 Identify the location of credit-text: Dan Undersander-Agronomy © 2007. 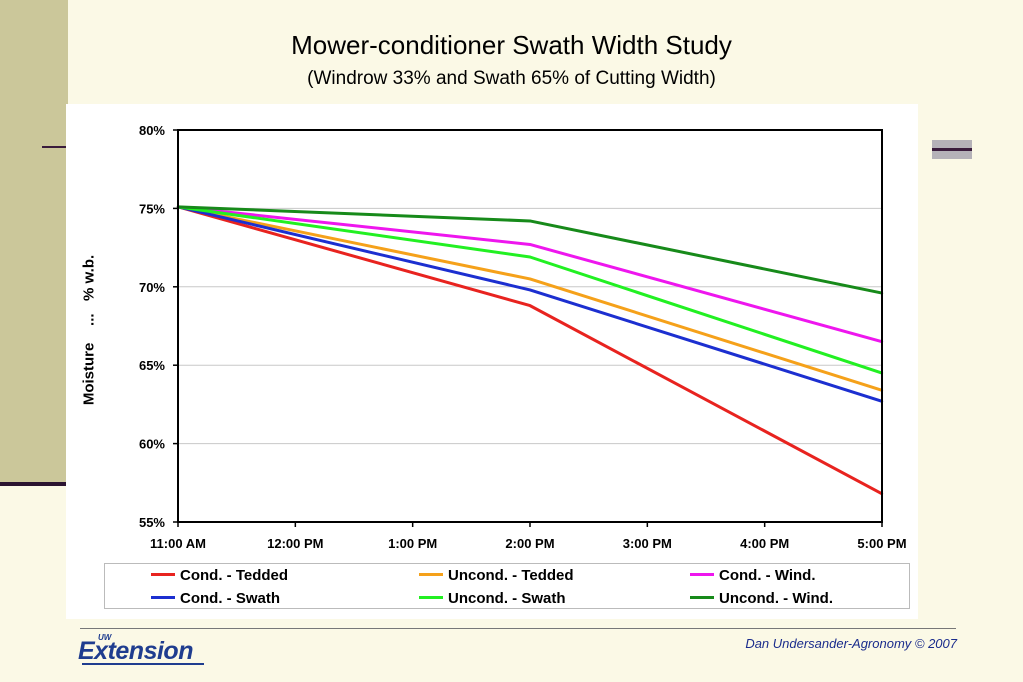
(851, 643).